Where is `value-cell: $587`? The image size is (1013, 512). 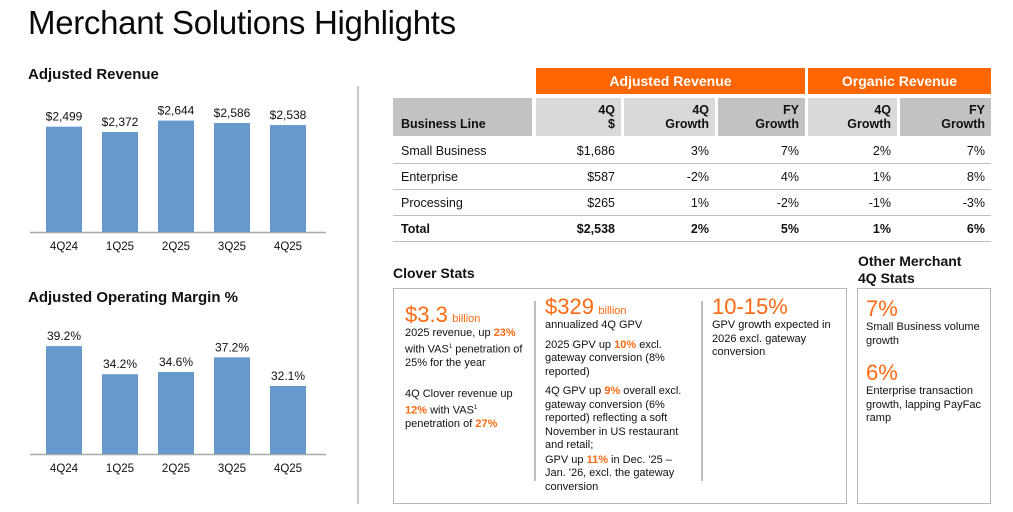 value-cell: $587 is located at coordinates (601, 177).